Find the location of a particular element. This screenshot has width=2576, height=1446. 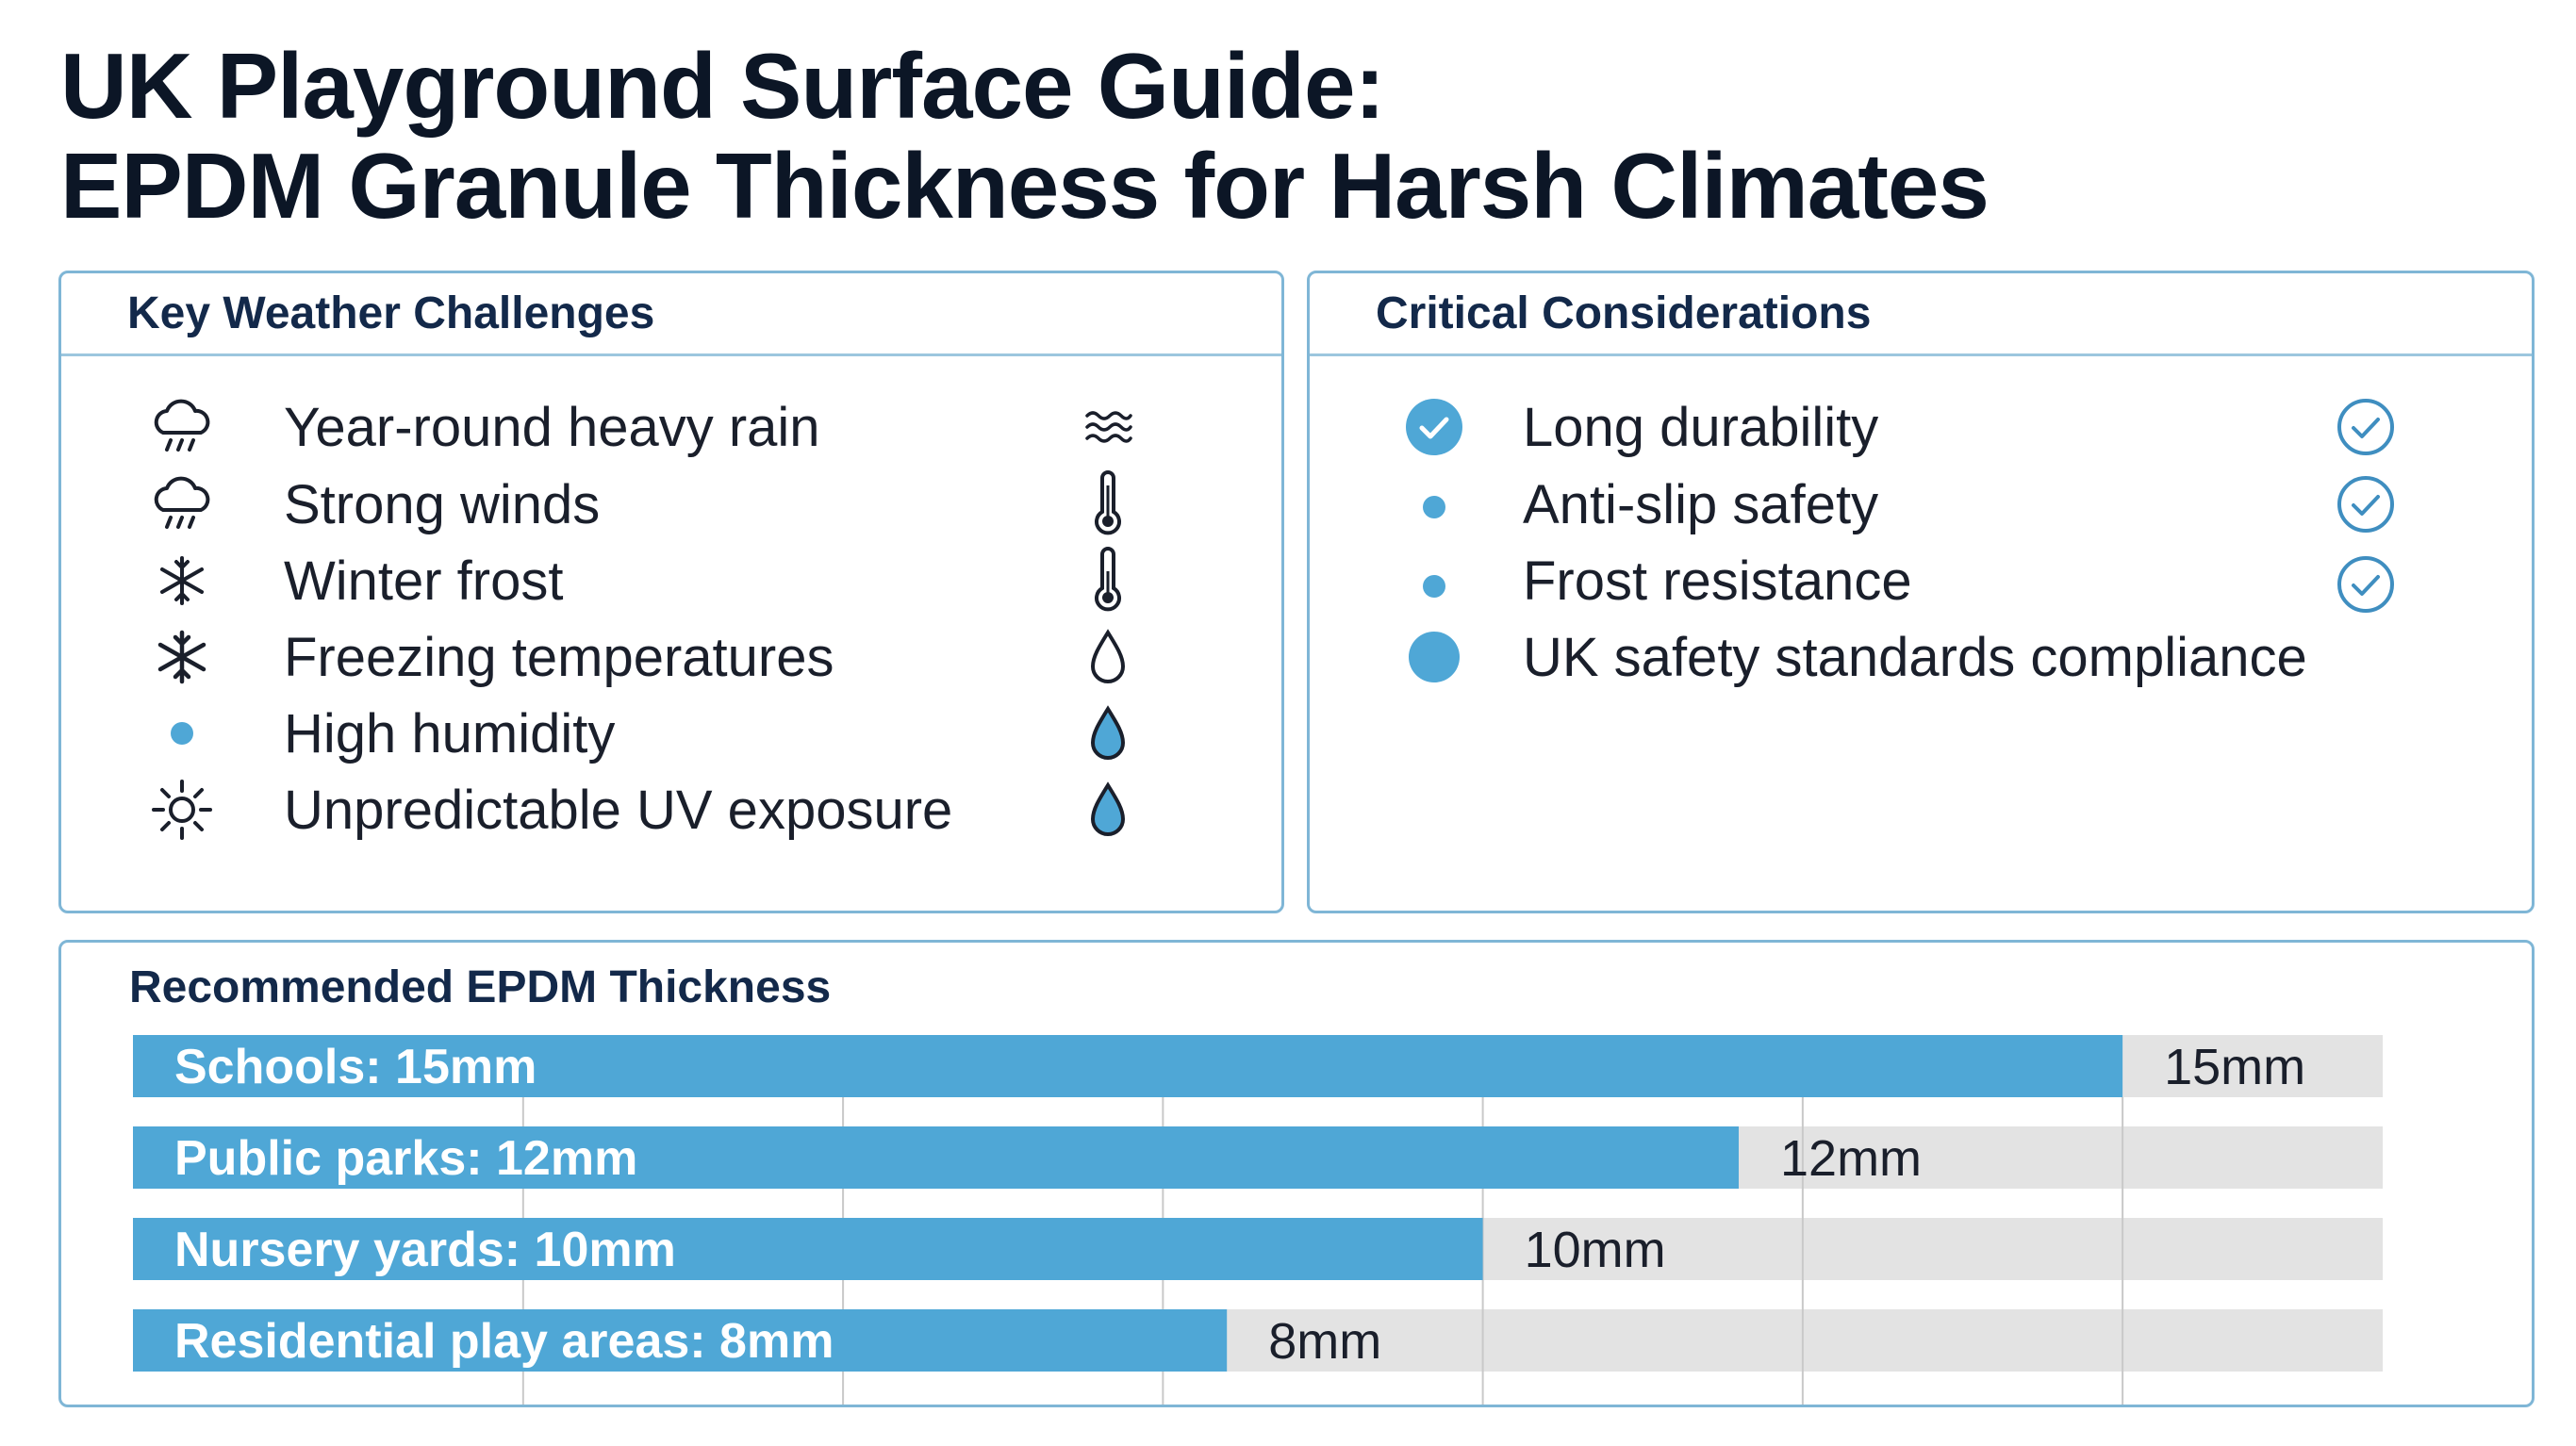

check-circle-filled-icon is located at coordinates (1434, 427).